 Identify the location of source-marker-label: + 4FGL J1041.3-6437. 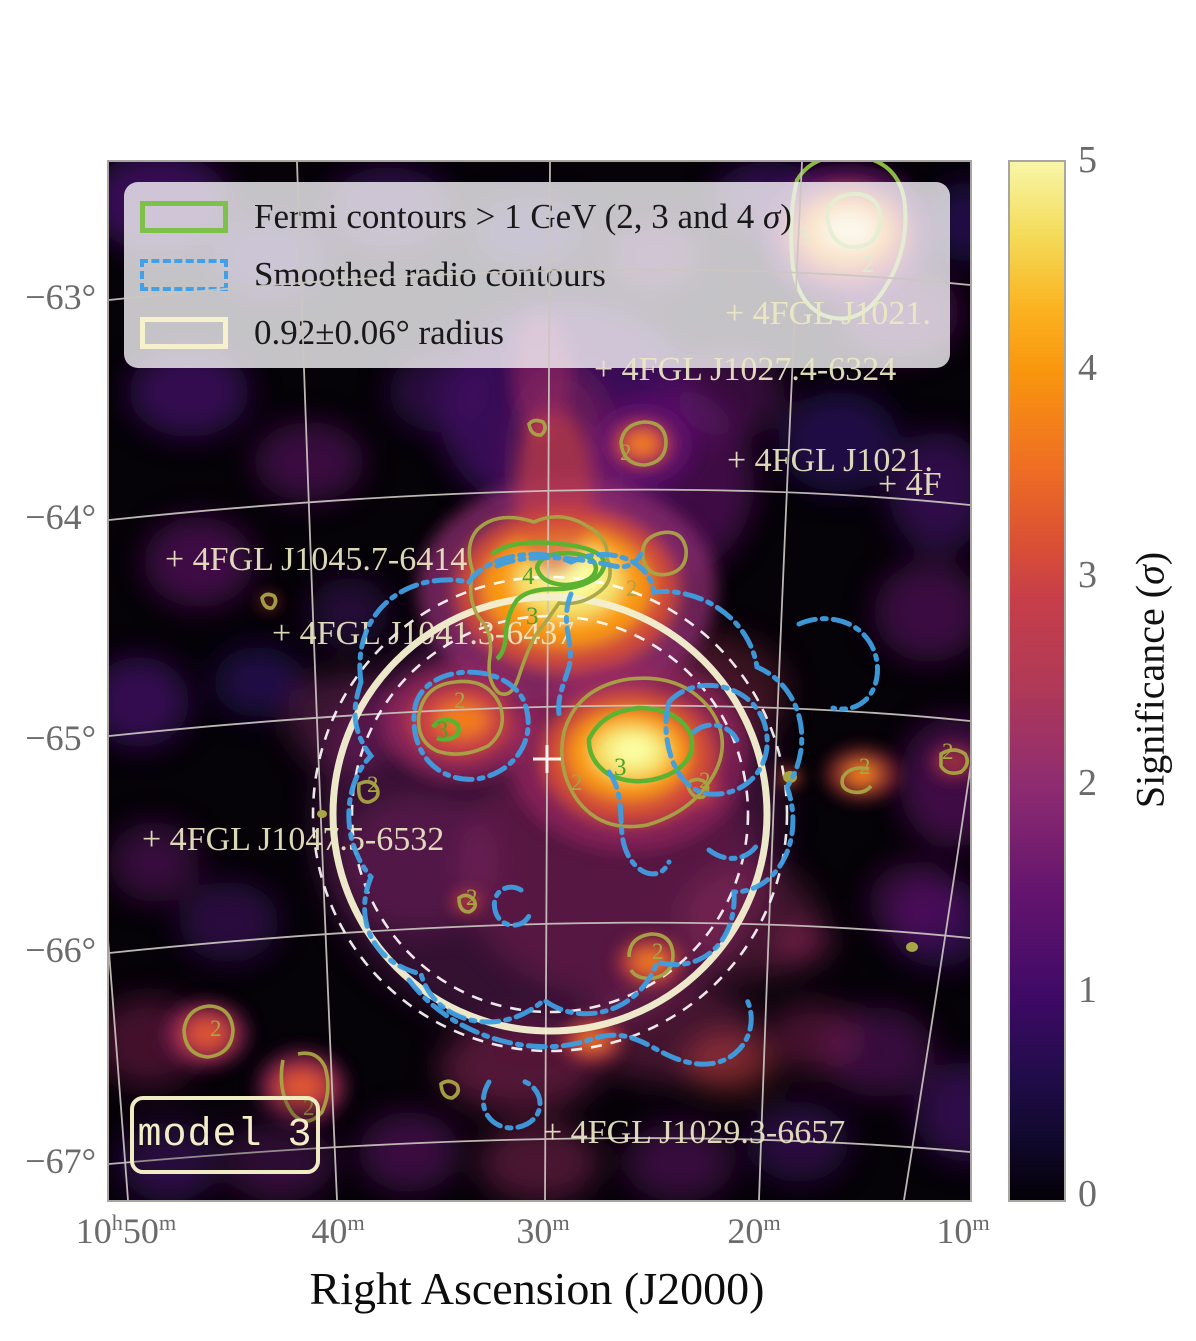
(423, 633).